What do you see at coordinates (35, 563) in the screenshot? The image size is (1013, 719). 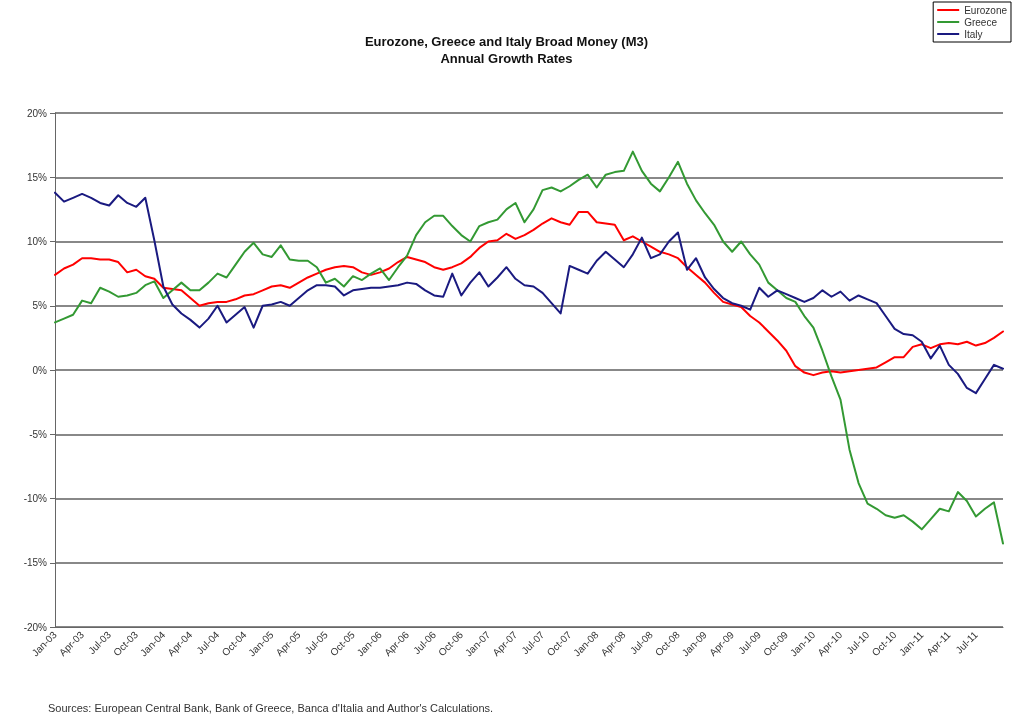 I see `y-tick-label: -15%` at bounding box center [35, 563].